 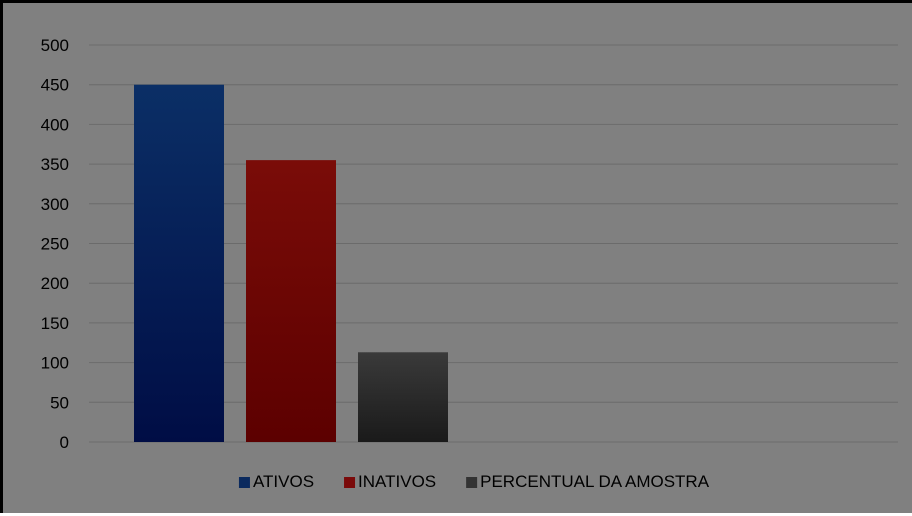 What do you see at coordinates (179, 263) in the screenshot?
I see `bar-ativos` at bounding box center [179, 263].